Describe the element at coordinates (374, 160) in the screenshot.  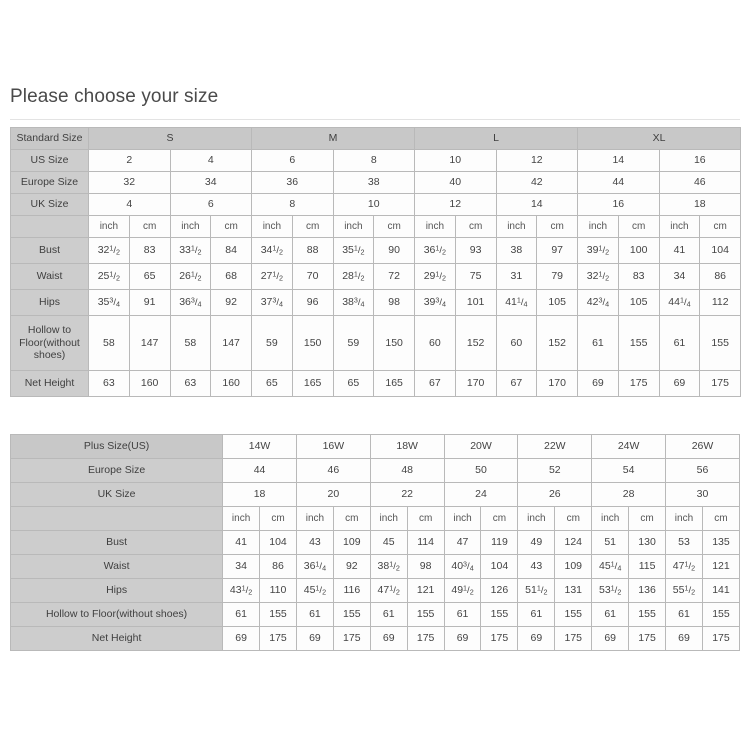
I see `us-size-cell: 8` at that location.